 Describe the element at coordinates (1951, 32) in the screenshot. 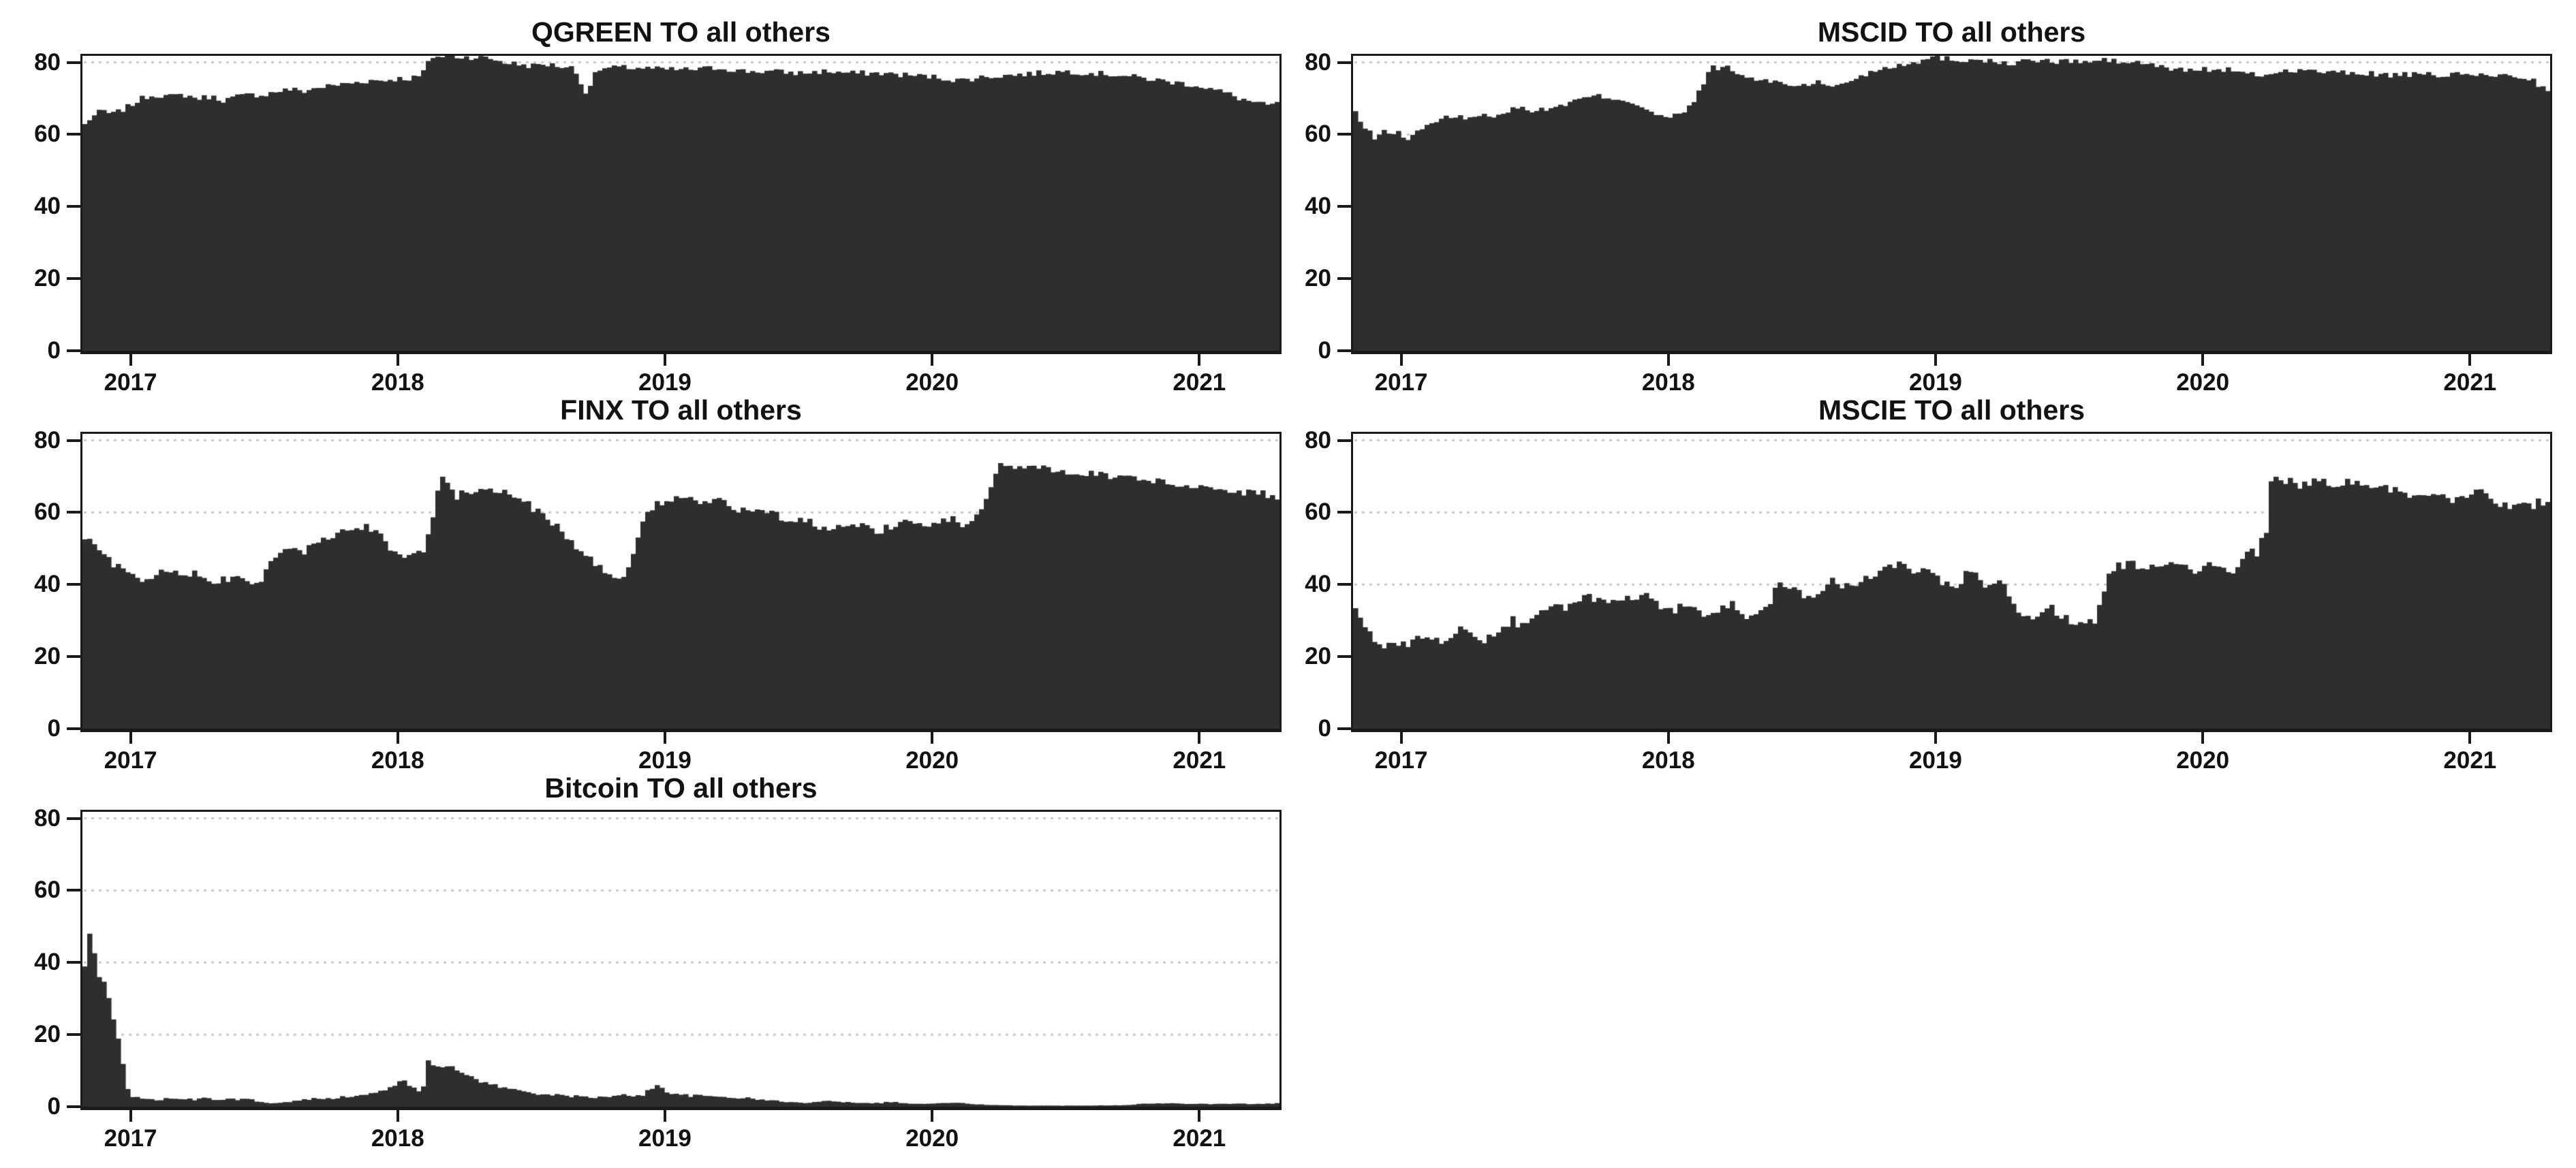

I see `chart-title: MSCID TO all others` at that location.